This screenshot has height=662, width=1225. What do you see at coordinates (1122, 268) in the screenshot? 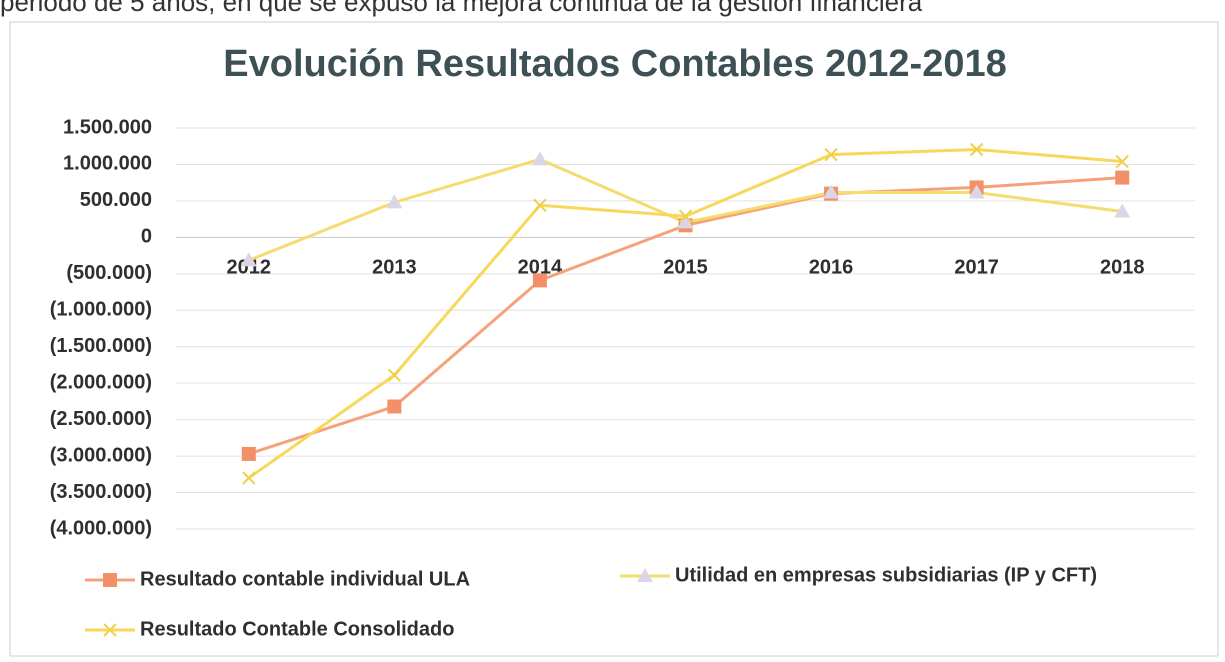
I see `x-tick-label: 2018` at bounding box center [1122, 268].